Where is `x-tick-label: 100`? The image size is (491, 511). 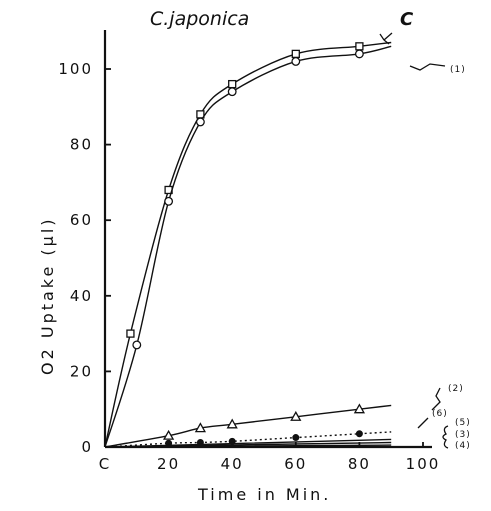 x-tick-label: 100 is located at coordinates (423, 464).